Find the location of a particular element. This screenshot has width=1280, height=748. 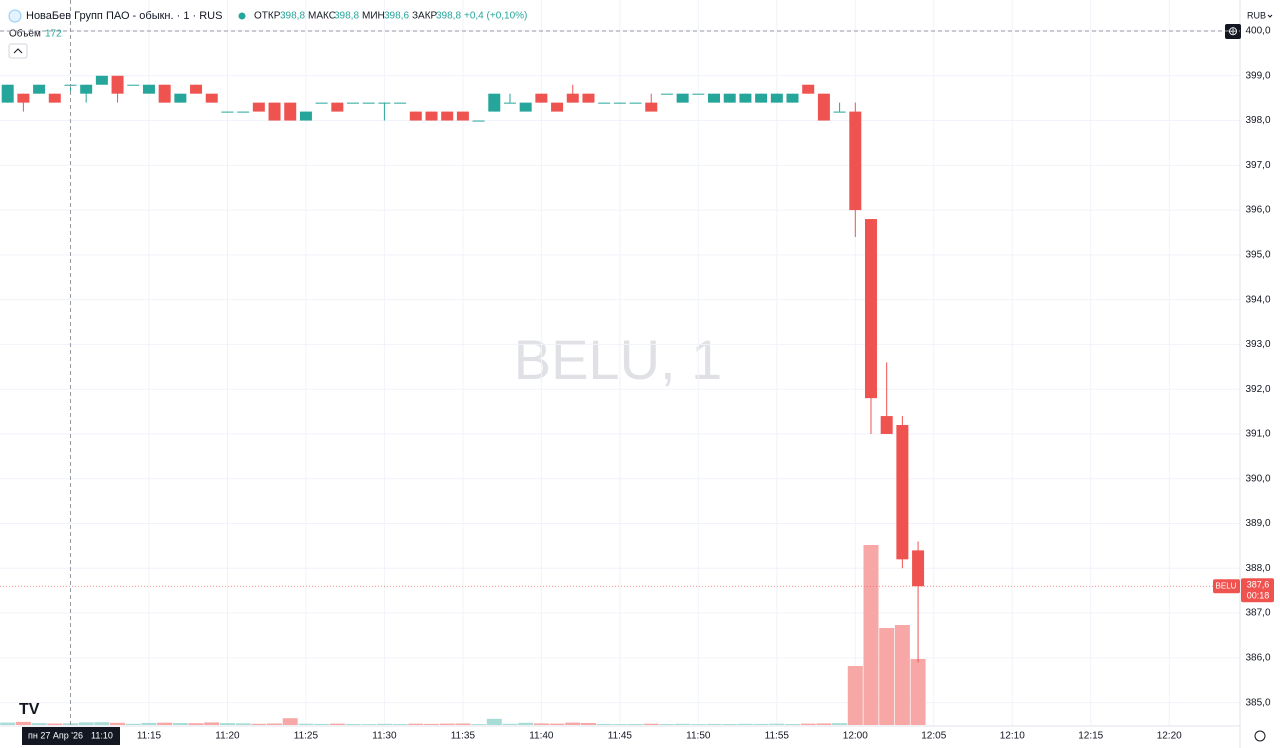

countdown-label: 00:18 is located at coordinates (1258, 596).